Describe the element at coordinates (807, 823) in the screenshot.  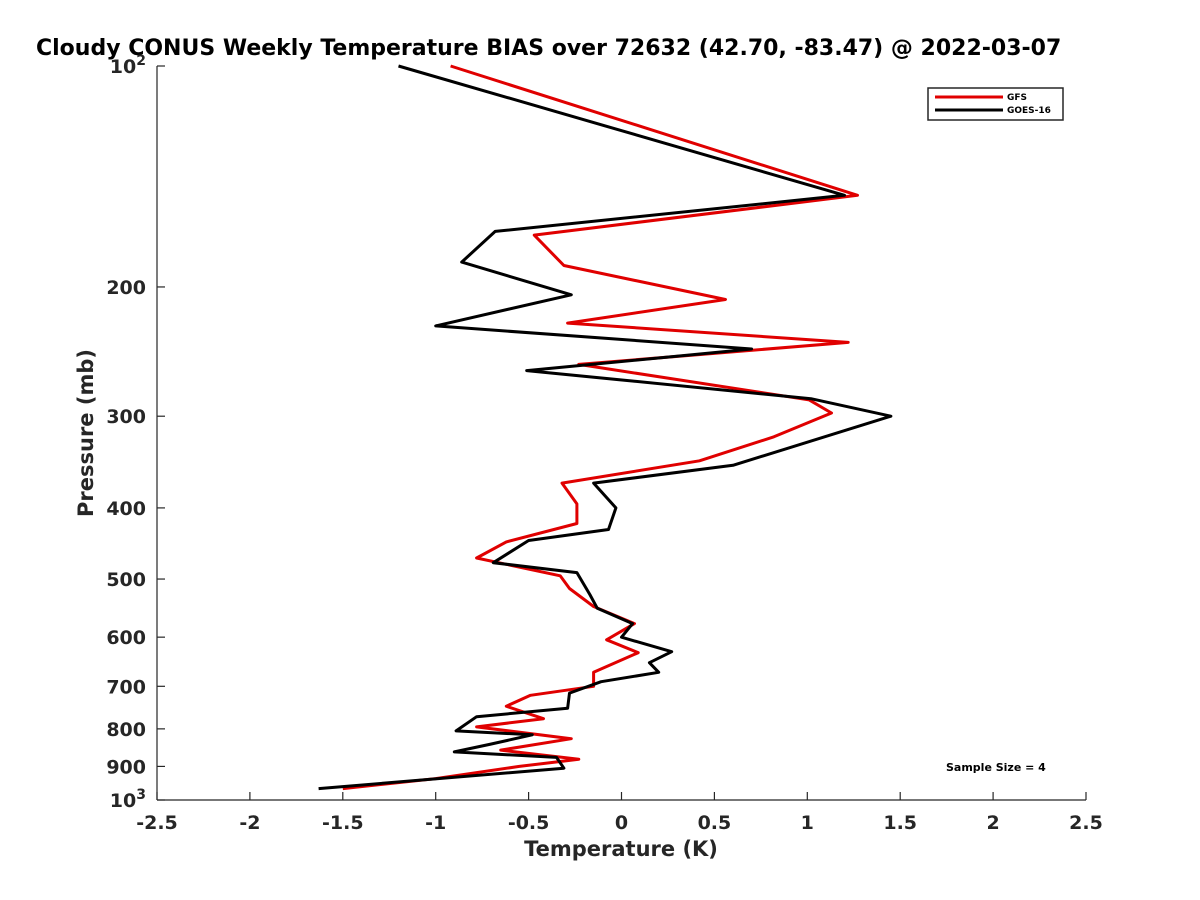
I see `x-tick-label: 1` at that location.